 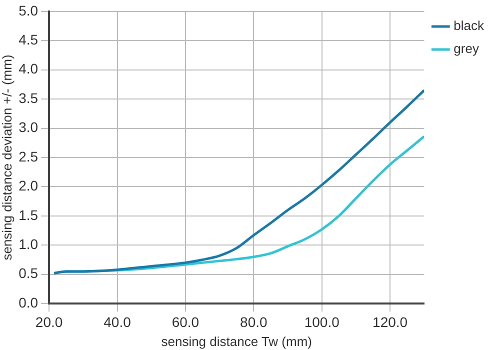 What do you see at coordinates (28, 244) in the screenshot?
I see `y-tick-label: 1.0` at bounding box center [28, 244].